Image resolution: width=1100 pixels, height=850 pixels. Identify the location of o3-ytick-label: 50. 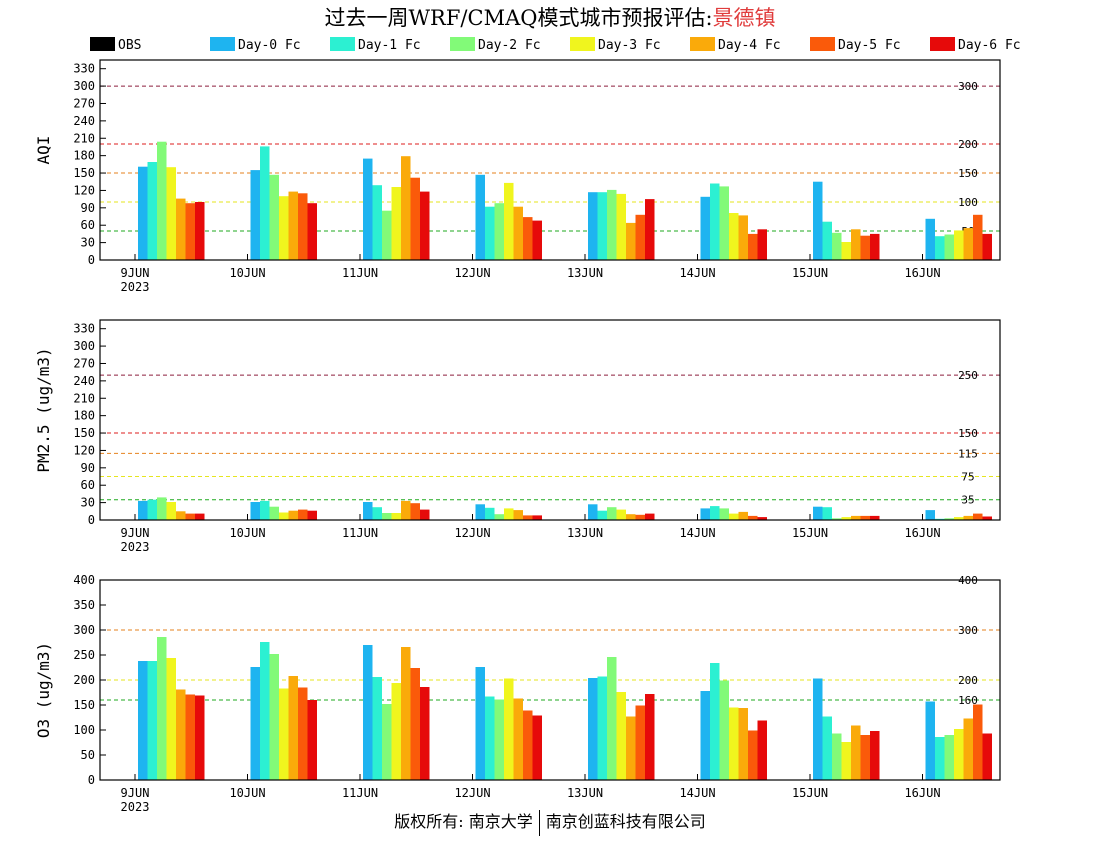
(88, 755).